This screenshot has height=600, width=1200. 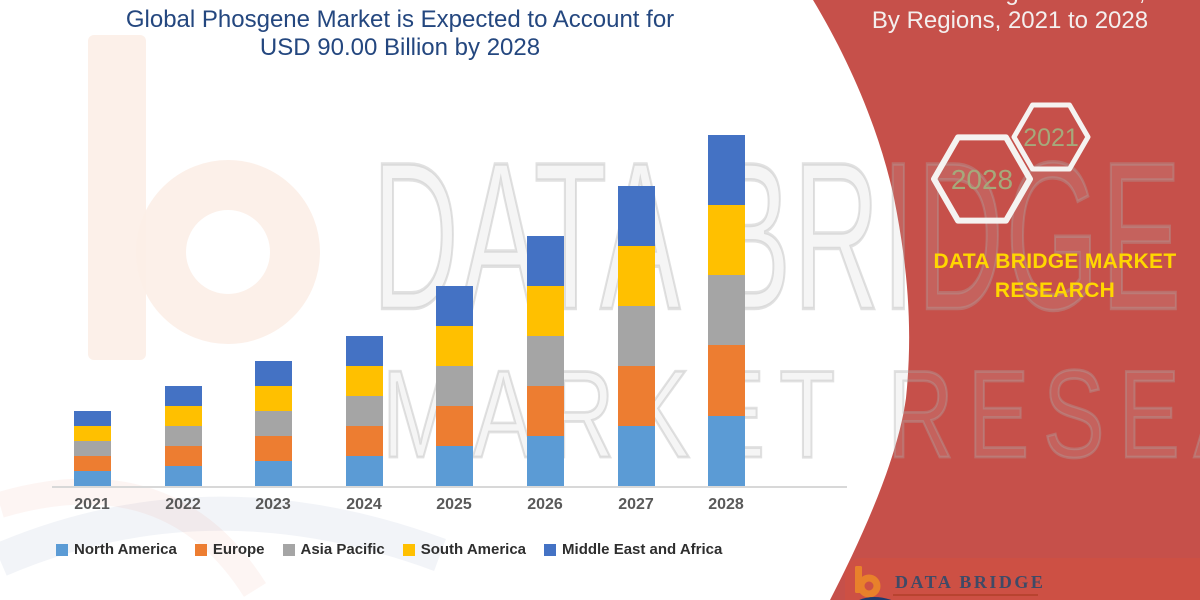 I want to click on data-bridge-logo-icon, so click(x=873, y=583).